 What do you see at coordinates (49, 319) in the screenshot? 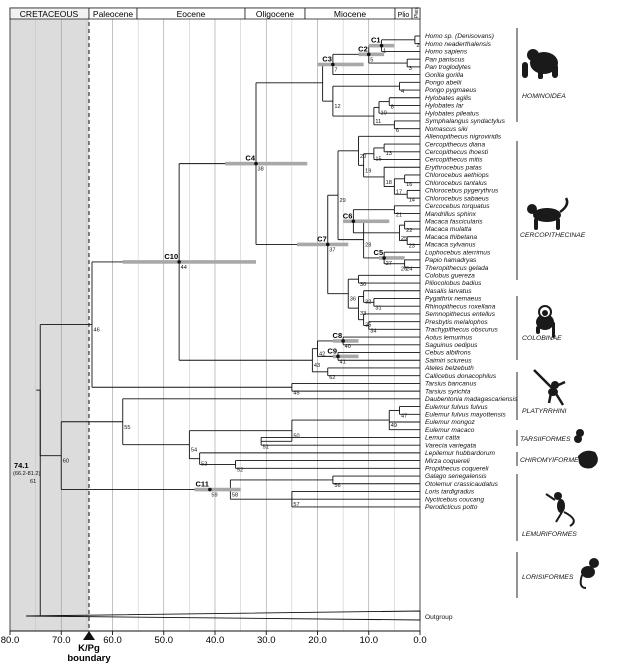
I see `cretaceous-shade` at bounding box center [49, 319].